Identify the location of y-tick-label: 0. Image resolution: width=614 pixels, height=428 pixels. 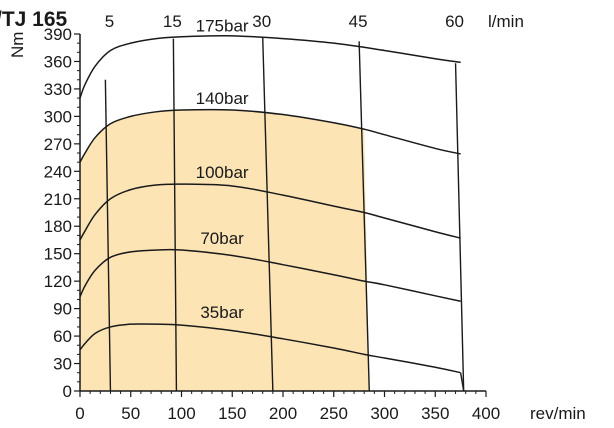
(67, 391).